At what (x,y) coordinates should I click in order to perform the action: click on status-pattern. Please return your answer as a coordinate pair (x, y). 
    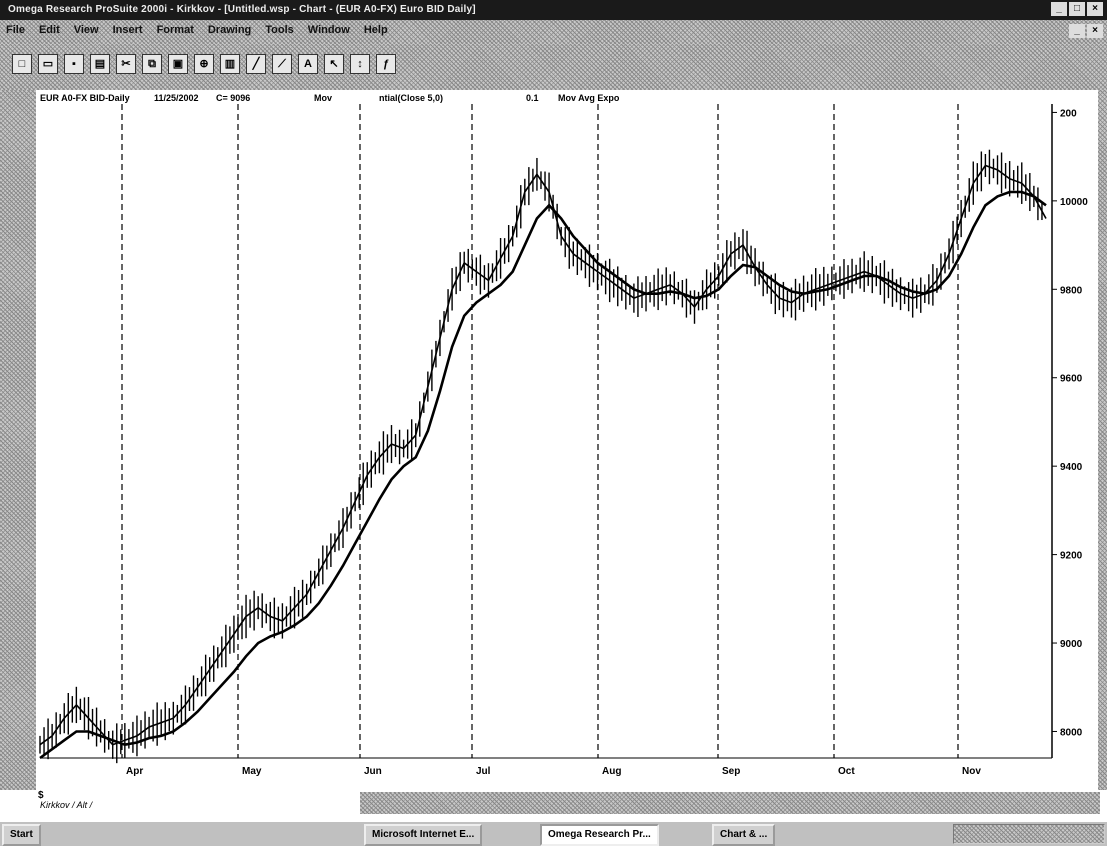
    Looking at the image, I should click on (730, 803).